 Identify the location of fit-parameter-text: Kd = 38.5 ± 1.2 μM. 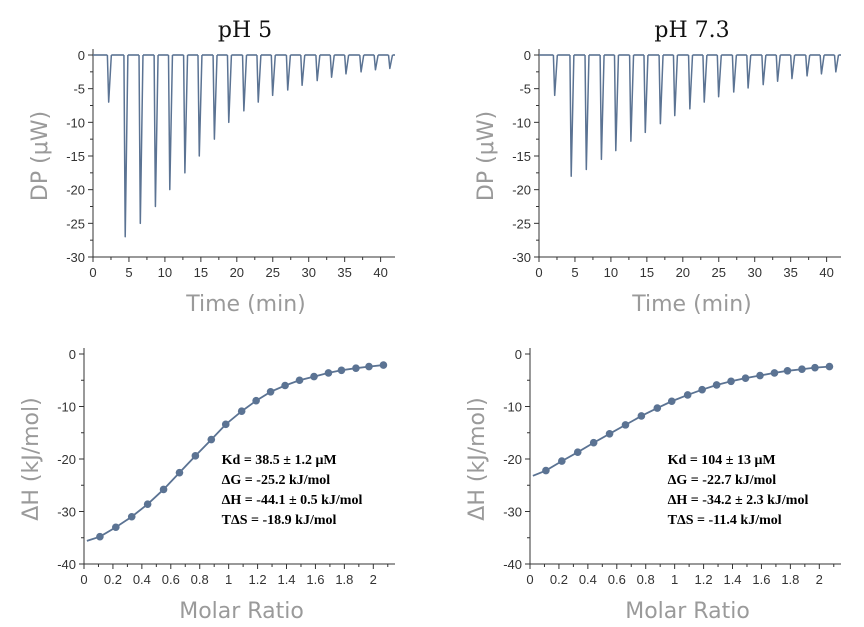
(279, 460).